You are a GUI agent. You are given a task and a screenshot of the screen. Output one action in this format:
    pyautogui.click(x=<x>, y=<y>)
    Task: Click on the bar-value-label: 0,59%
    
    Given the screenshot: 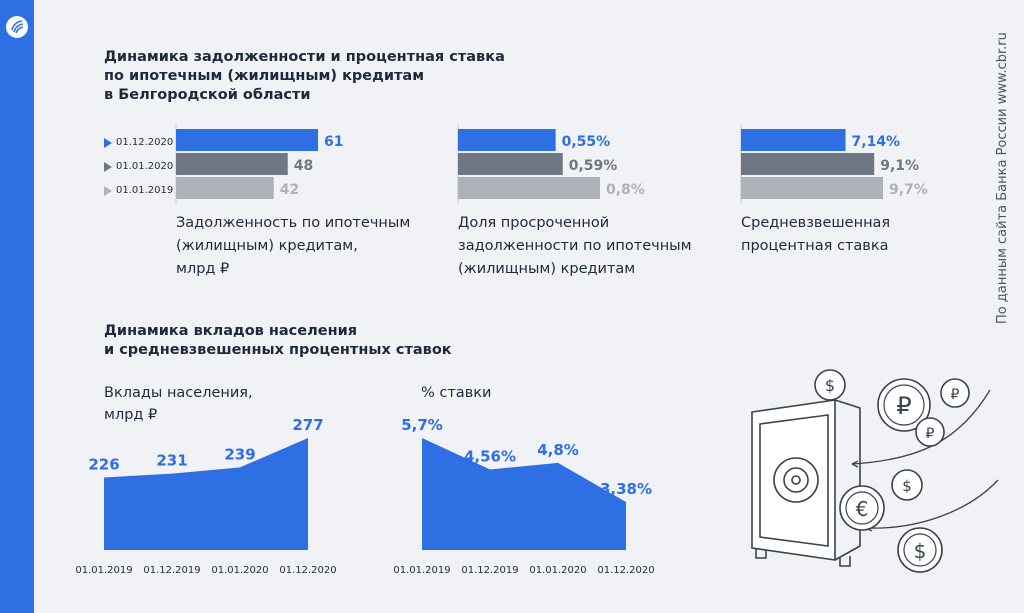 What is the action you would take?
    pyautogui.click(x=593, y=166)
    